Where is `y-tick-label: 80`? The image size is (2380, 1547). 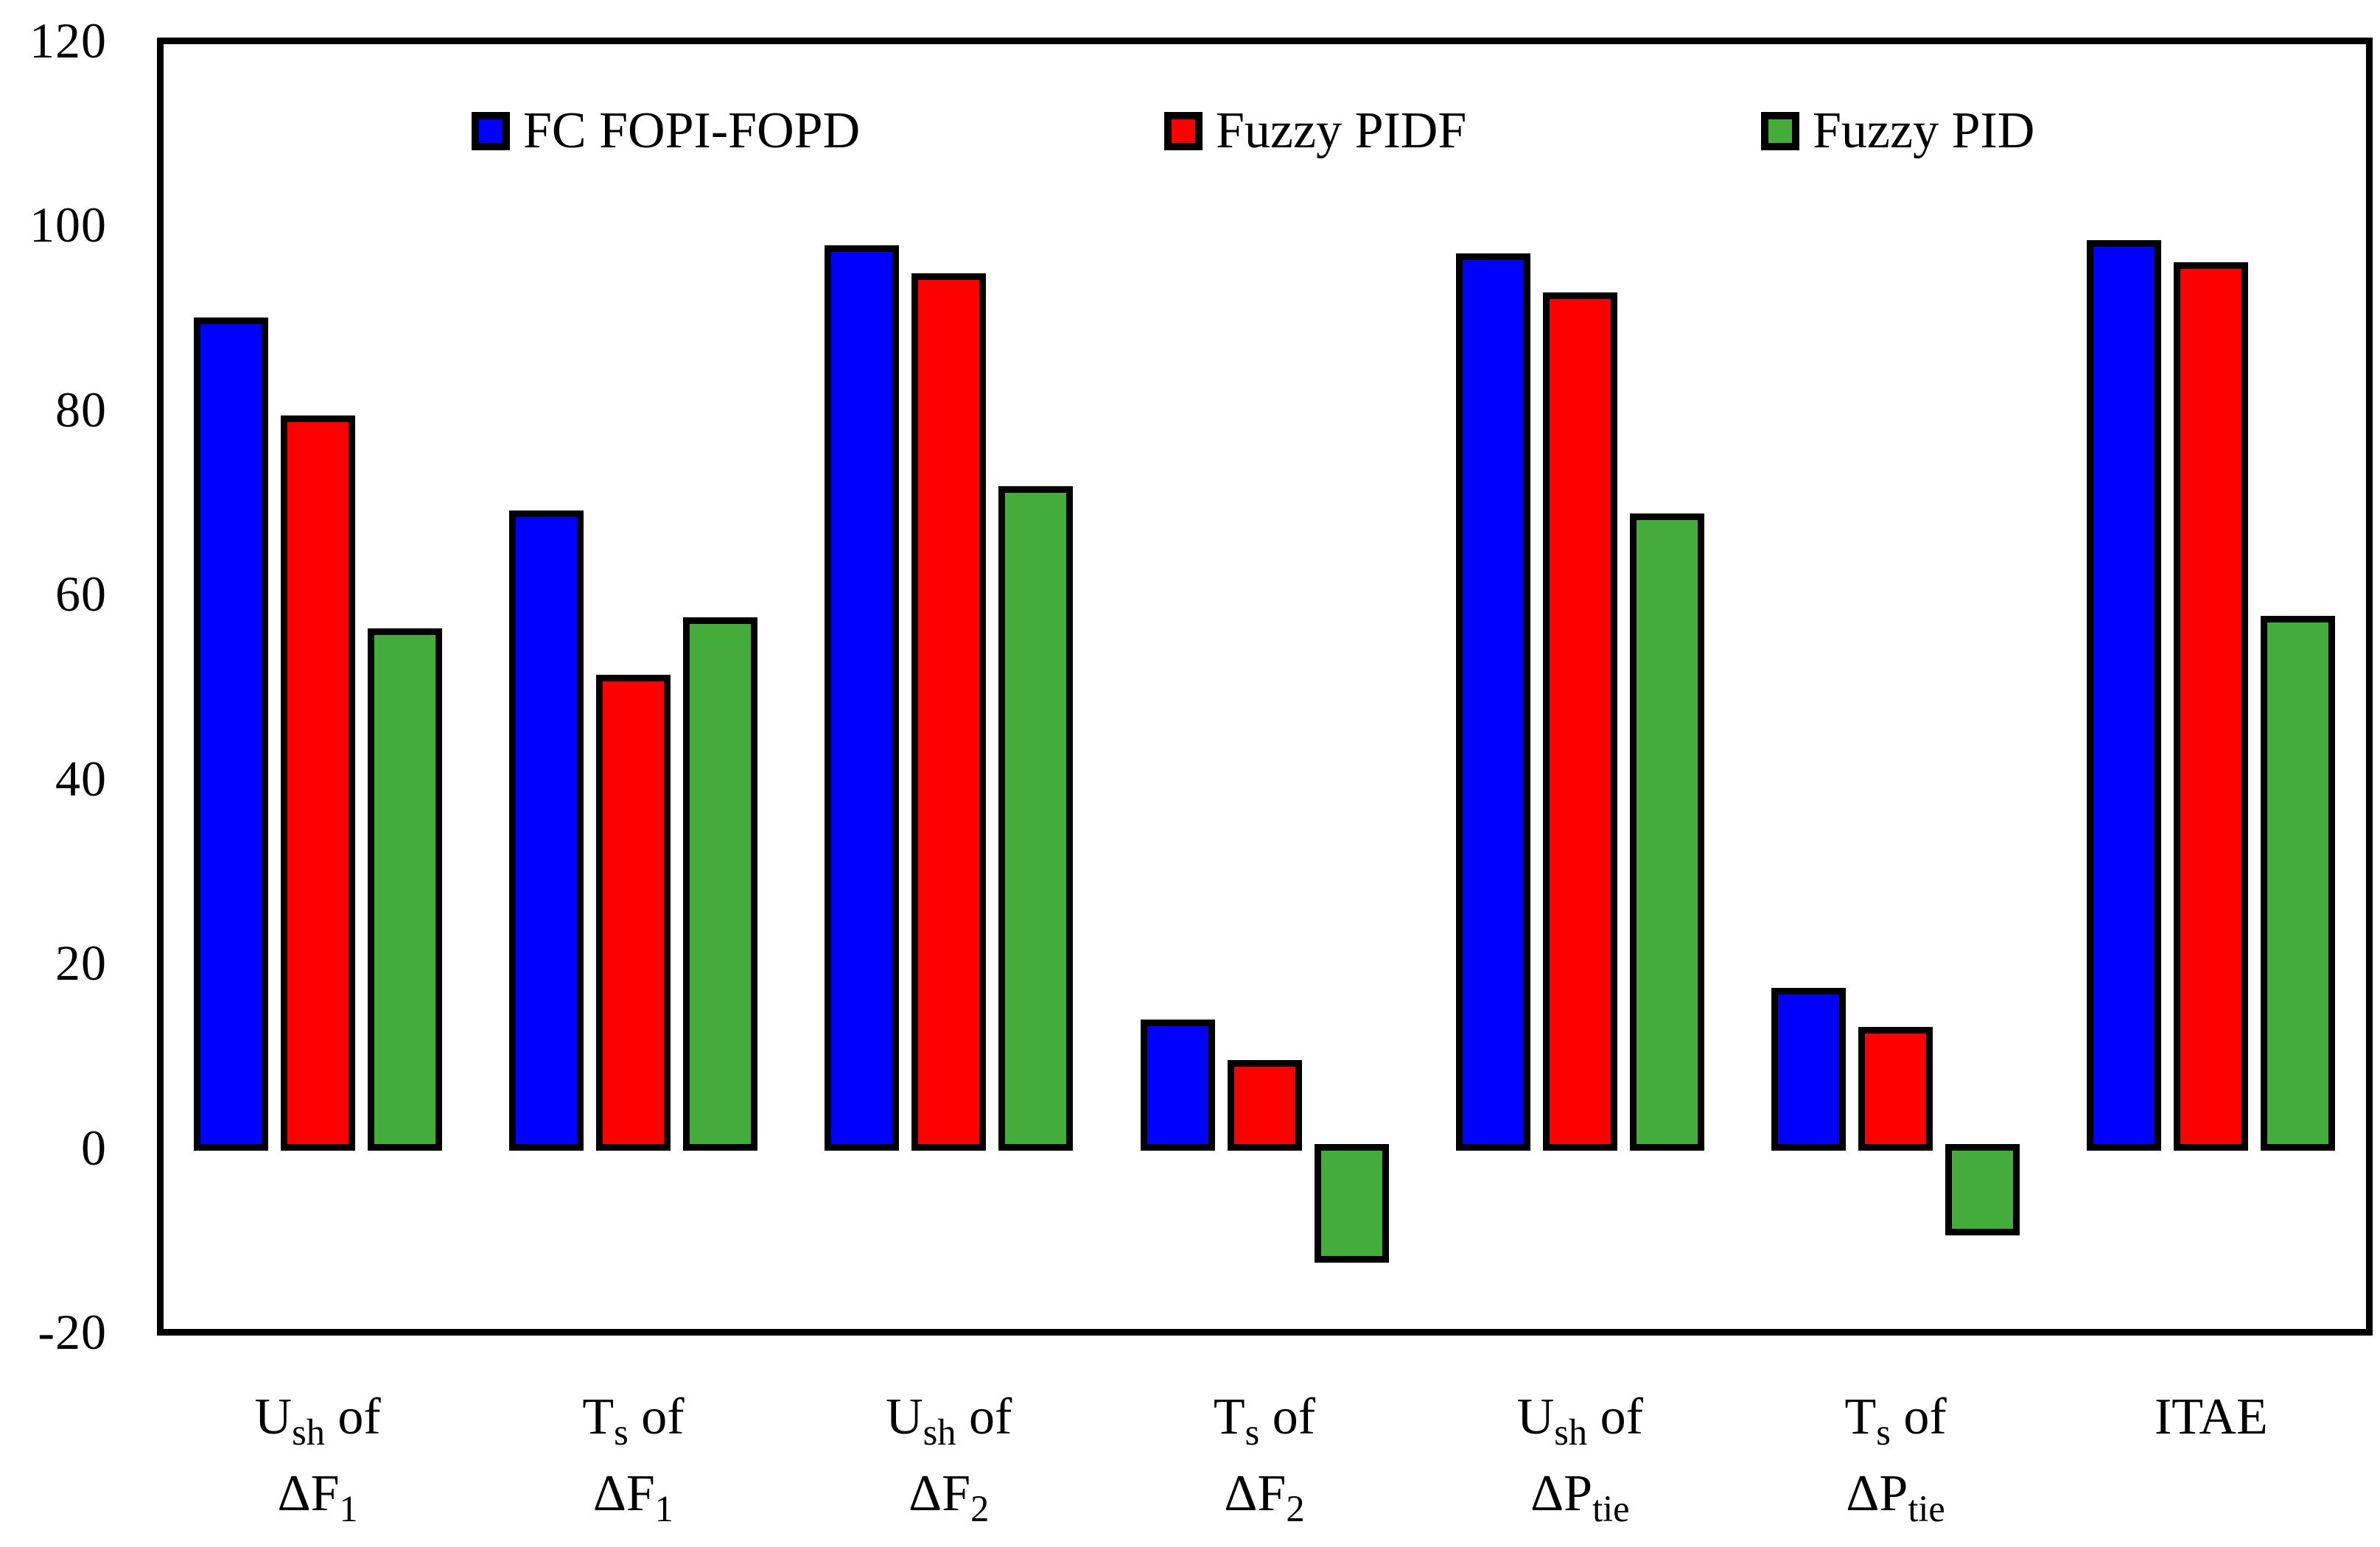 y-tick-label: 80 is located at coordinates (81, 409).